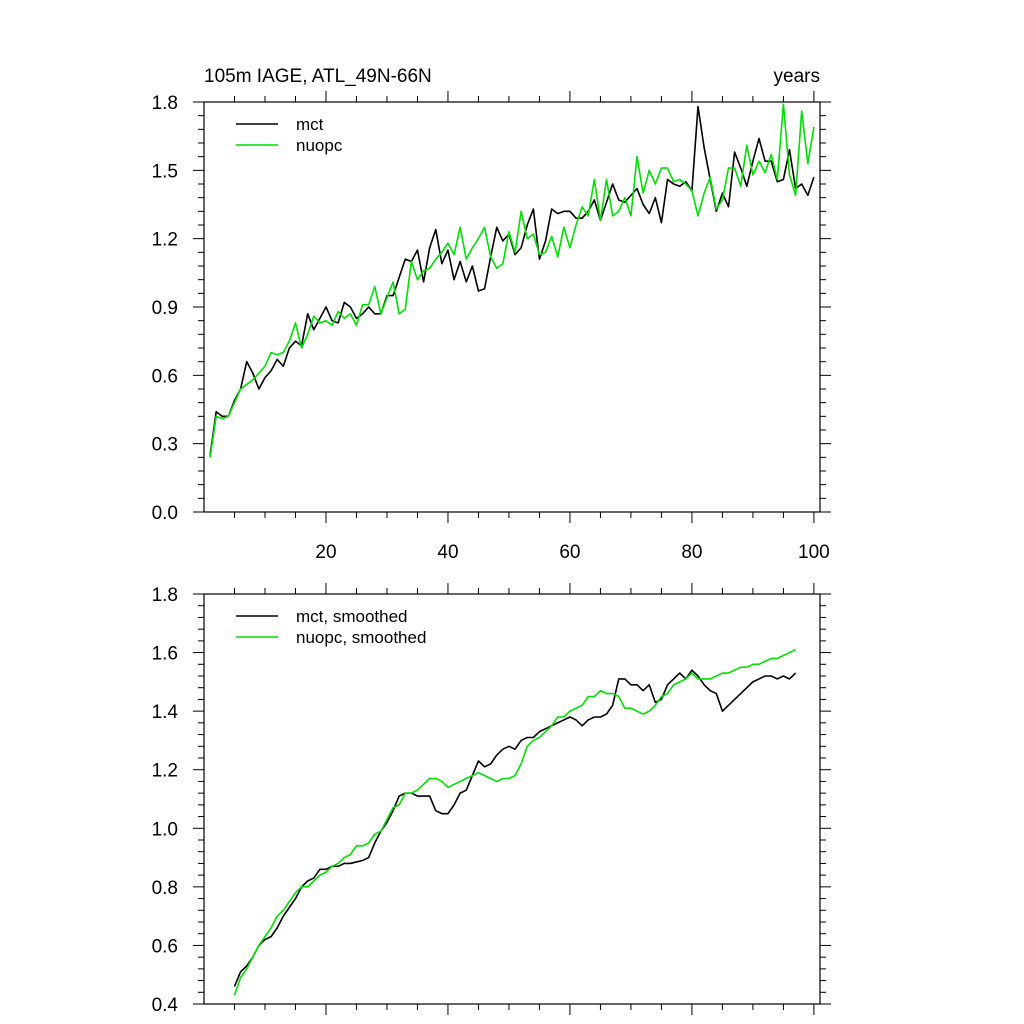 The height and width of the screenshot is (1024, 1024). Describe the element at coordinates (165, 888) in the screenshot. I see `y-tick-label: 0.8` at that location.